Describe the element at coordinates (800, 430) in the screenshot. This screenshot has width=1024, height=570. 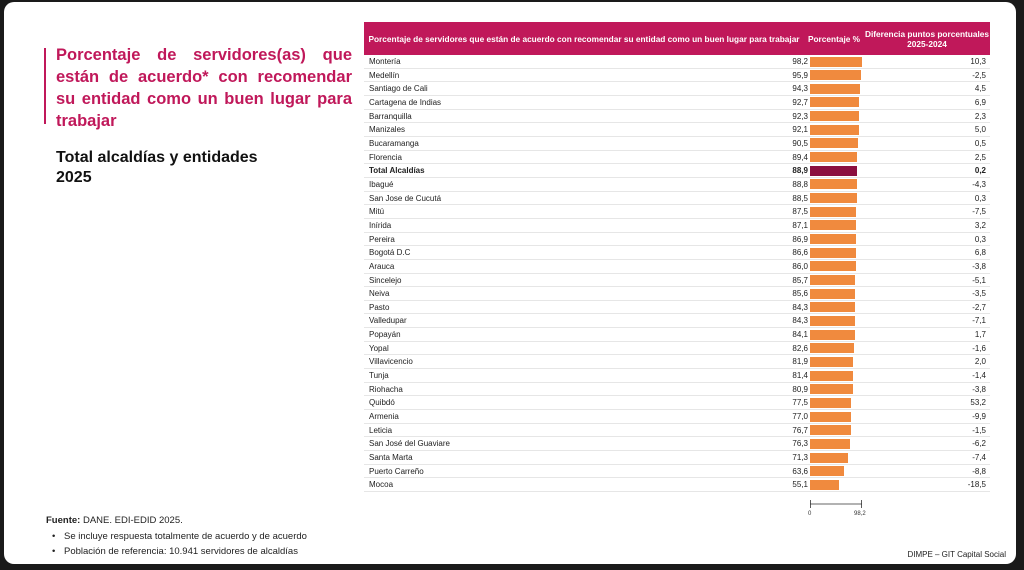
I see `bar-value-label: 76,7` at that location.